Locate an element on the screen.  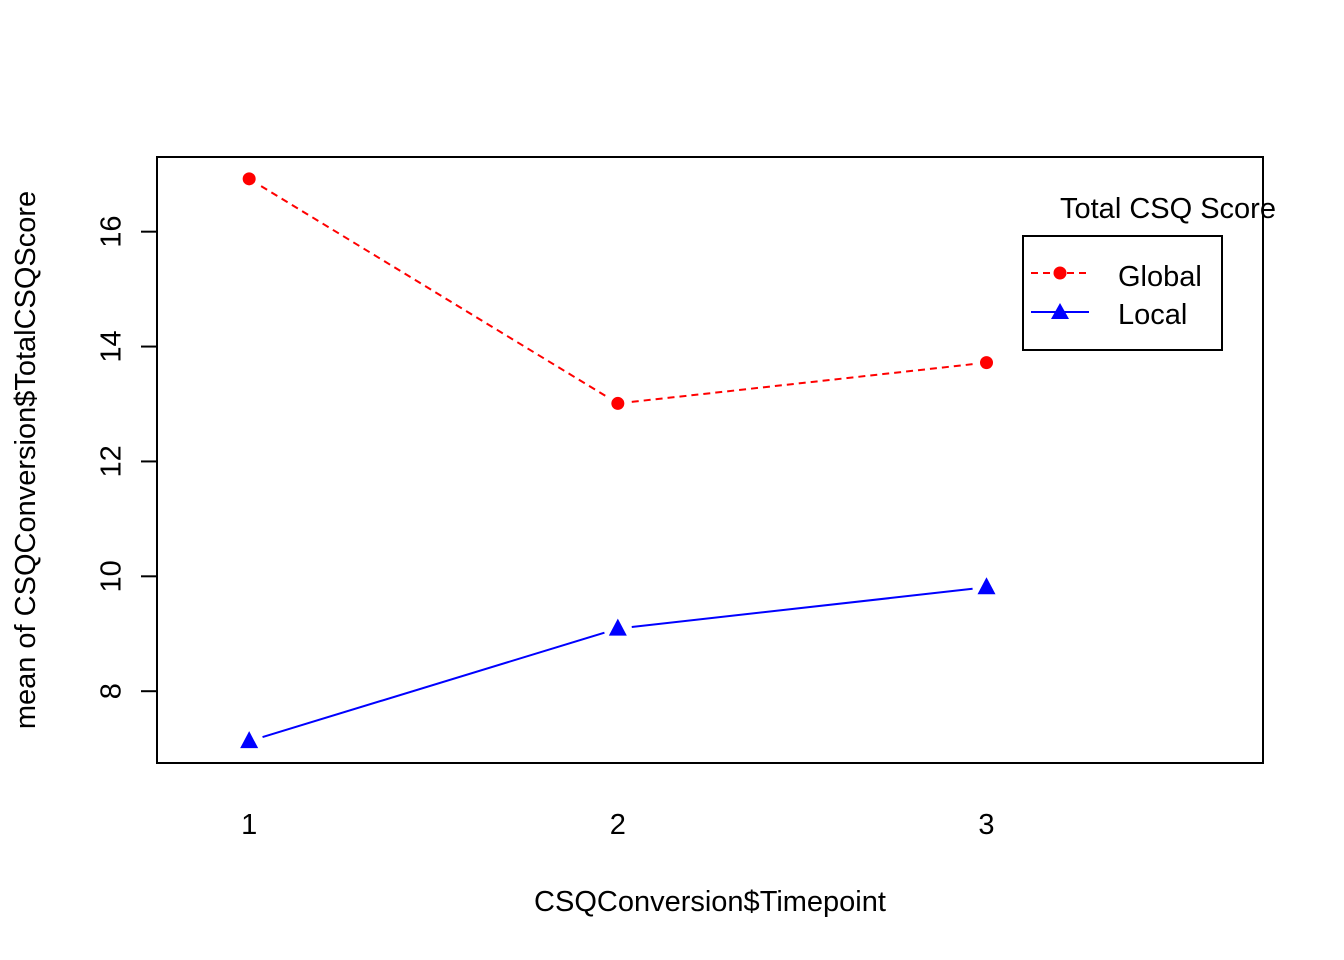
legend-global-label: Global is located at coordinates (1160, 277).